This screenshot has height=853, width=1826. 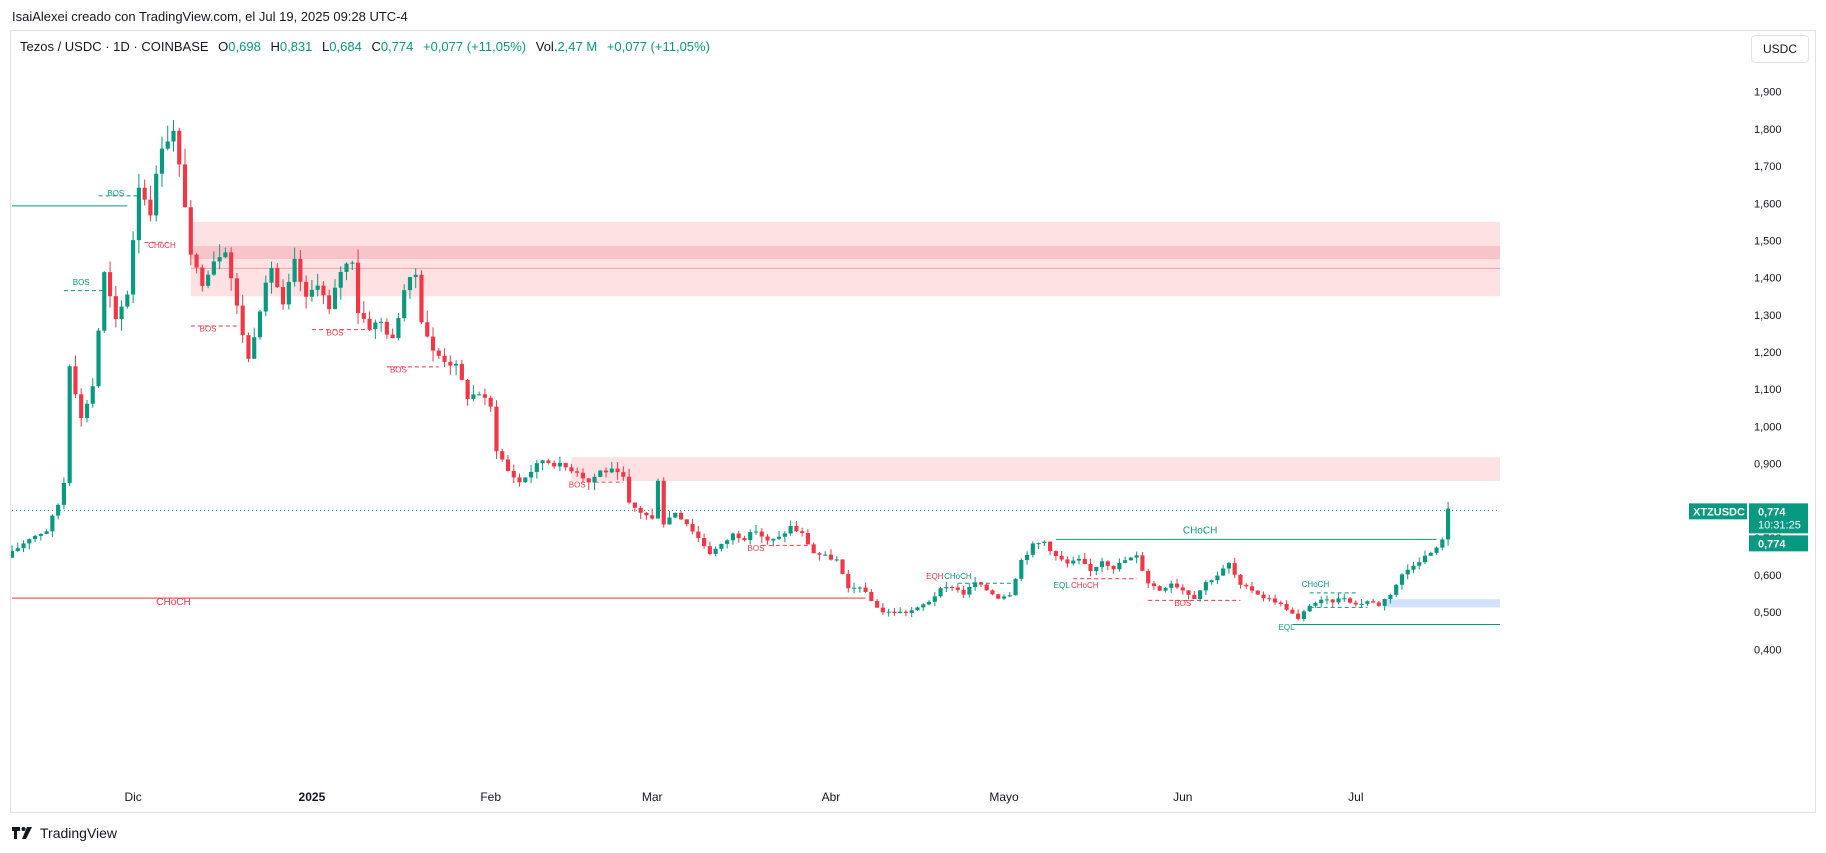 What do you see at coordinates (831, 797) in the screenshot?
I see `time-tick-4: Abr` at bounding box center [831, 797].